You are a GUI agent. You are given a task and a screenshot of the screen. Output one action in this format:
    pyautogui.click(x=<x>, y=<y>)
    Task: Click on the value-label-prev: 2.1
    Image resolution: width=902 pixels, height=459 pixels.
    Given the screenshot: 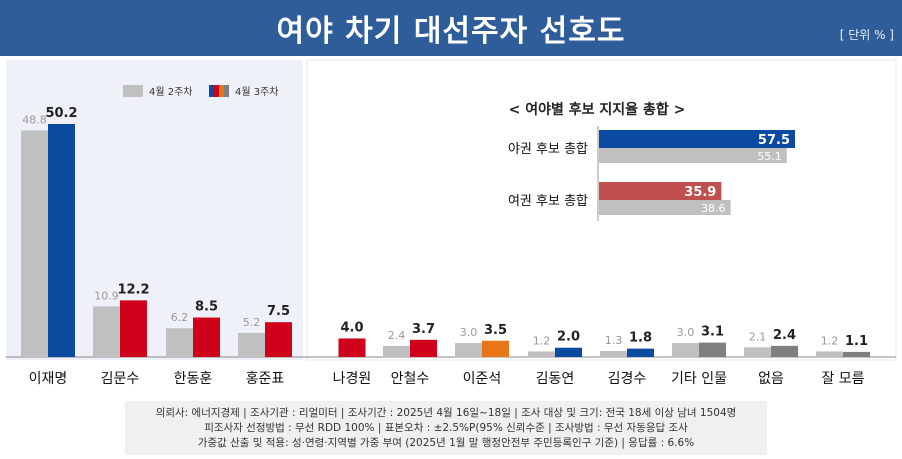 What is the action you would take?
    pyautogui.click(x=758, y=336)
    